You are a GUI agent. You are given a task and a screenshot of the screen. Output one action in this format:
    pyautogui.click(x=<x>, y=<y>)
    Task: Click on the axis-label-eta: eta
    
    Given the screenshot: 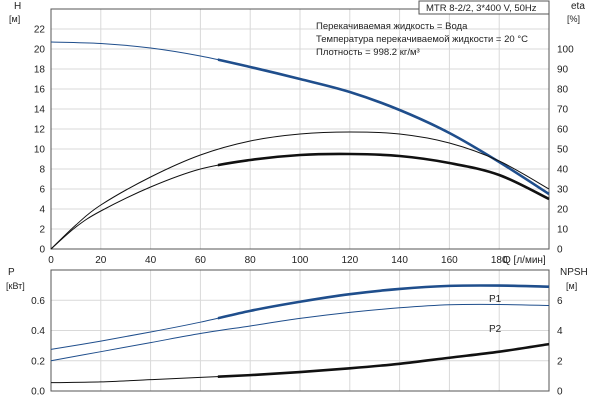 What is the action you would take?
    pyautogui.click(x=578, y=6)
    